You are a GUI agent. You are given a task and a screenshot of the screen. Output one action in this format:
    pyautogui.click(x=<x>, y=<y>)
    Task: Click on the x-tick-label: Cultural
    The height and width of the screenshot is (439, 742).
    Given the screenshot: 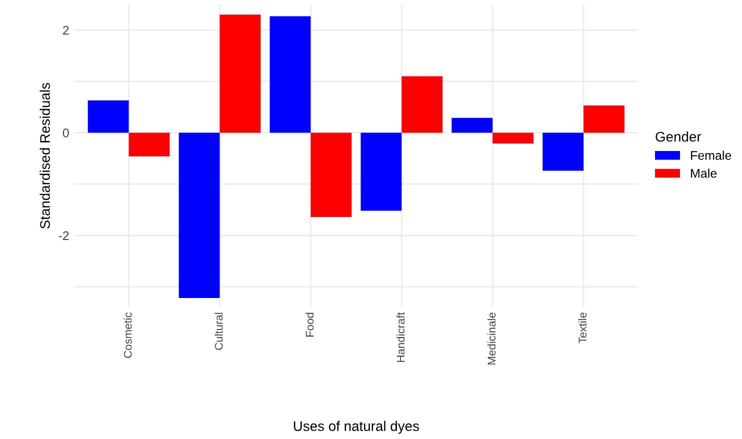 What is the action you would take?
    pyautogui.click(x=218, y=331)
    